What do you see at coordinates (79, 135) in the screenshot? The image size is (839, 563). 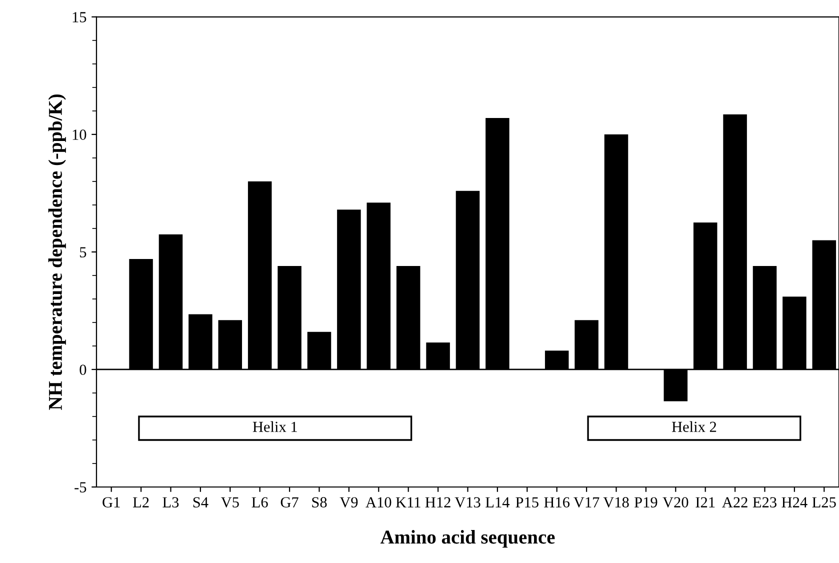 I see `y-tick-label: 10` at bounding box center [79, 135].